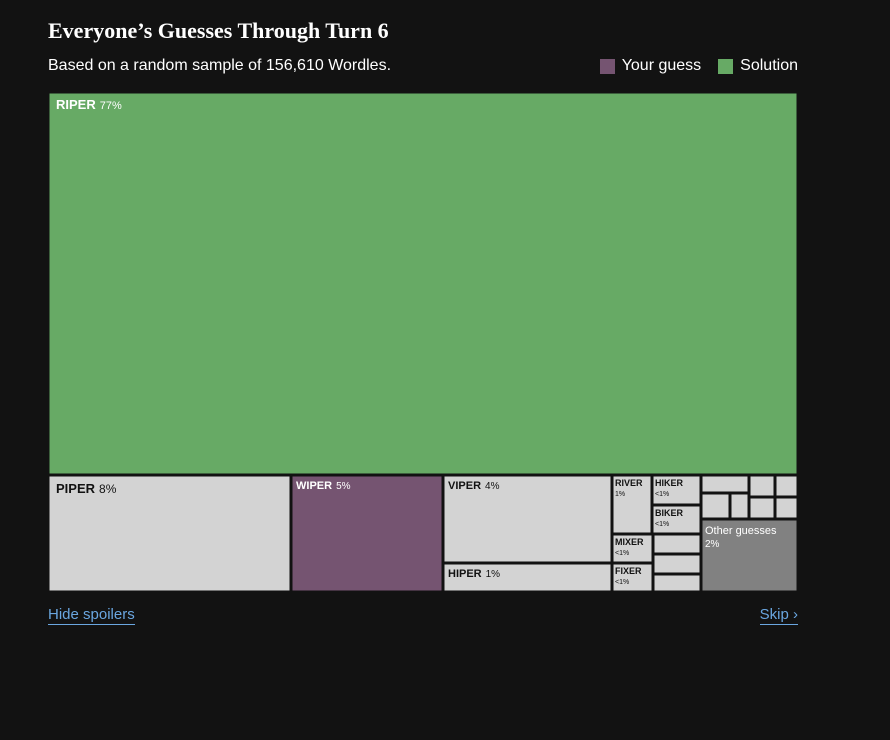 This screenshot has width=890, height=740. I want to click on treemap-cell-hiper, so click(527, 577).